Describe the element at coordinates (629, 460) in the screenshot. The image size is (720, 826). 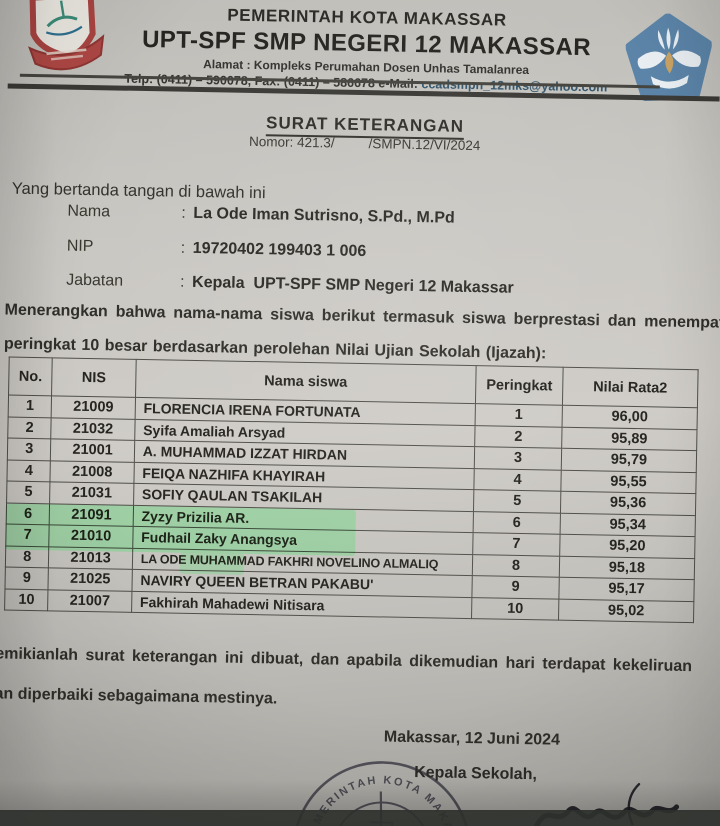
I see `cell-score: 95,79` at that location.